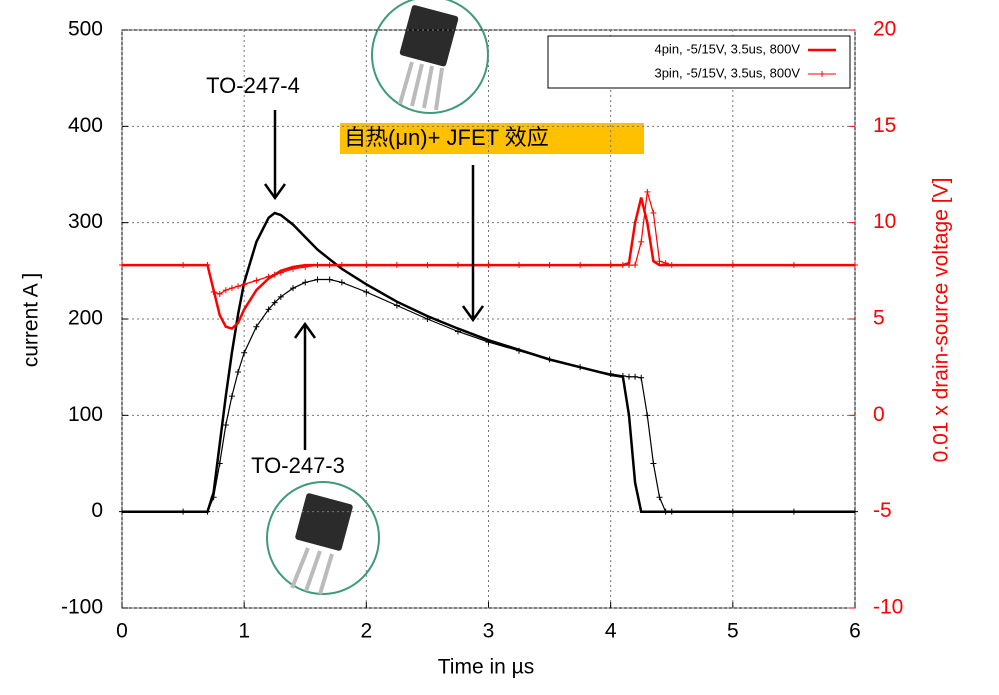 Image resolution: width=999 pixels, height=695 pixels. I want to click on x-tick-label: 5, so click(733, 631).